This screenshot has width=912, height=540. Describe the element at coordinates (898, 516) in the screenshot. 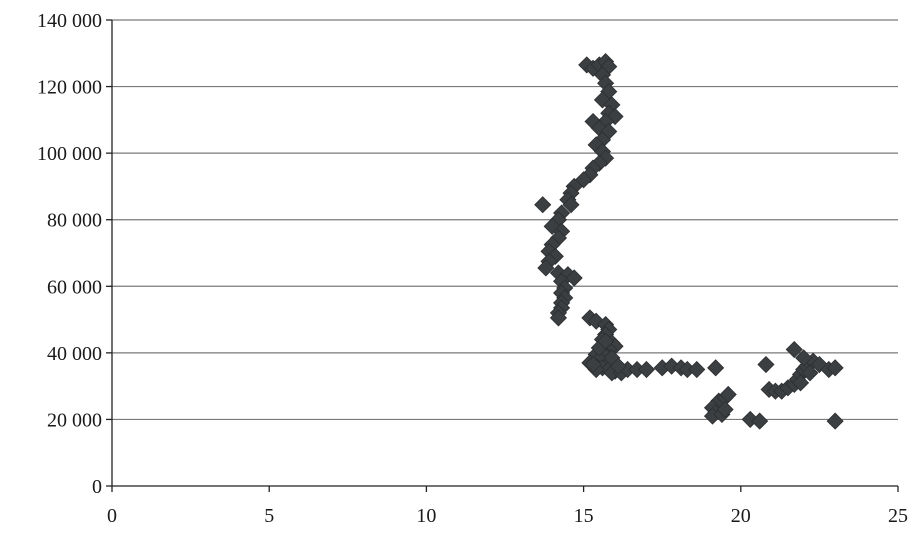

I see `x-tick-label: 25` at that location.